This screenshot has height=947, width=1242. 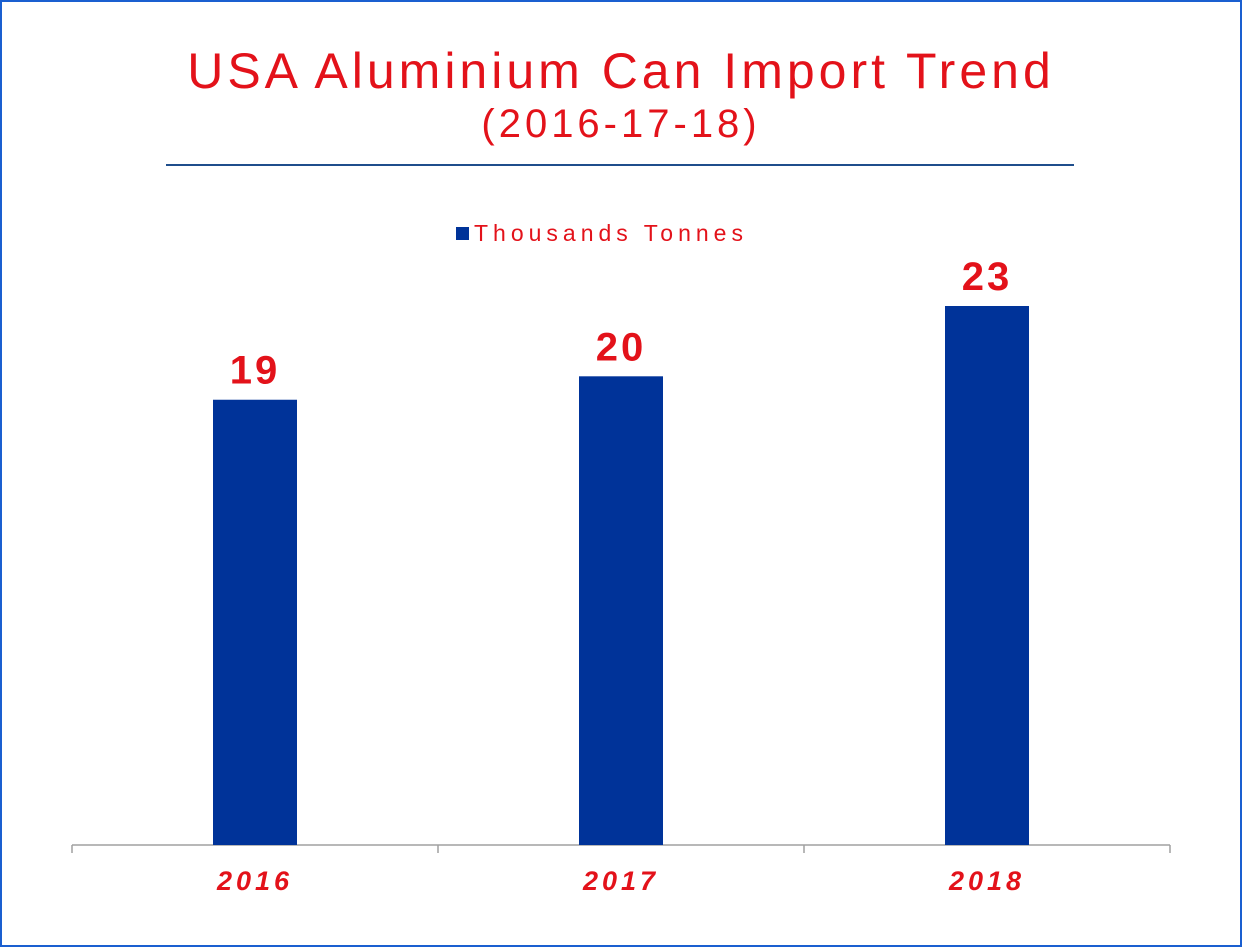 I want to click on data-label: 20, so click(x=621, y=347).